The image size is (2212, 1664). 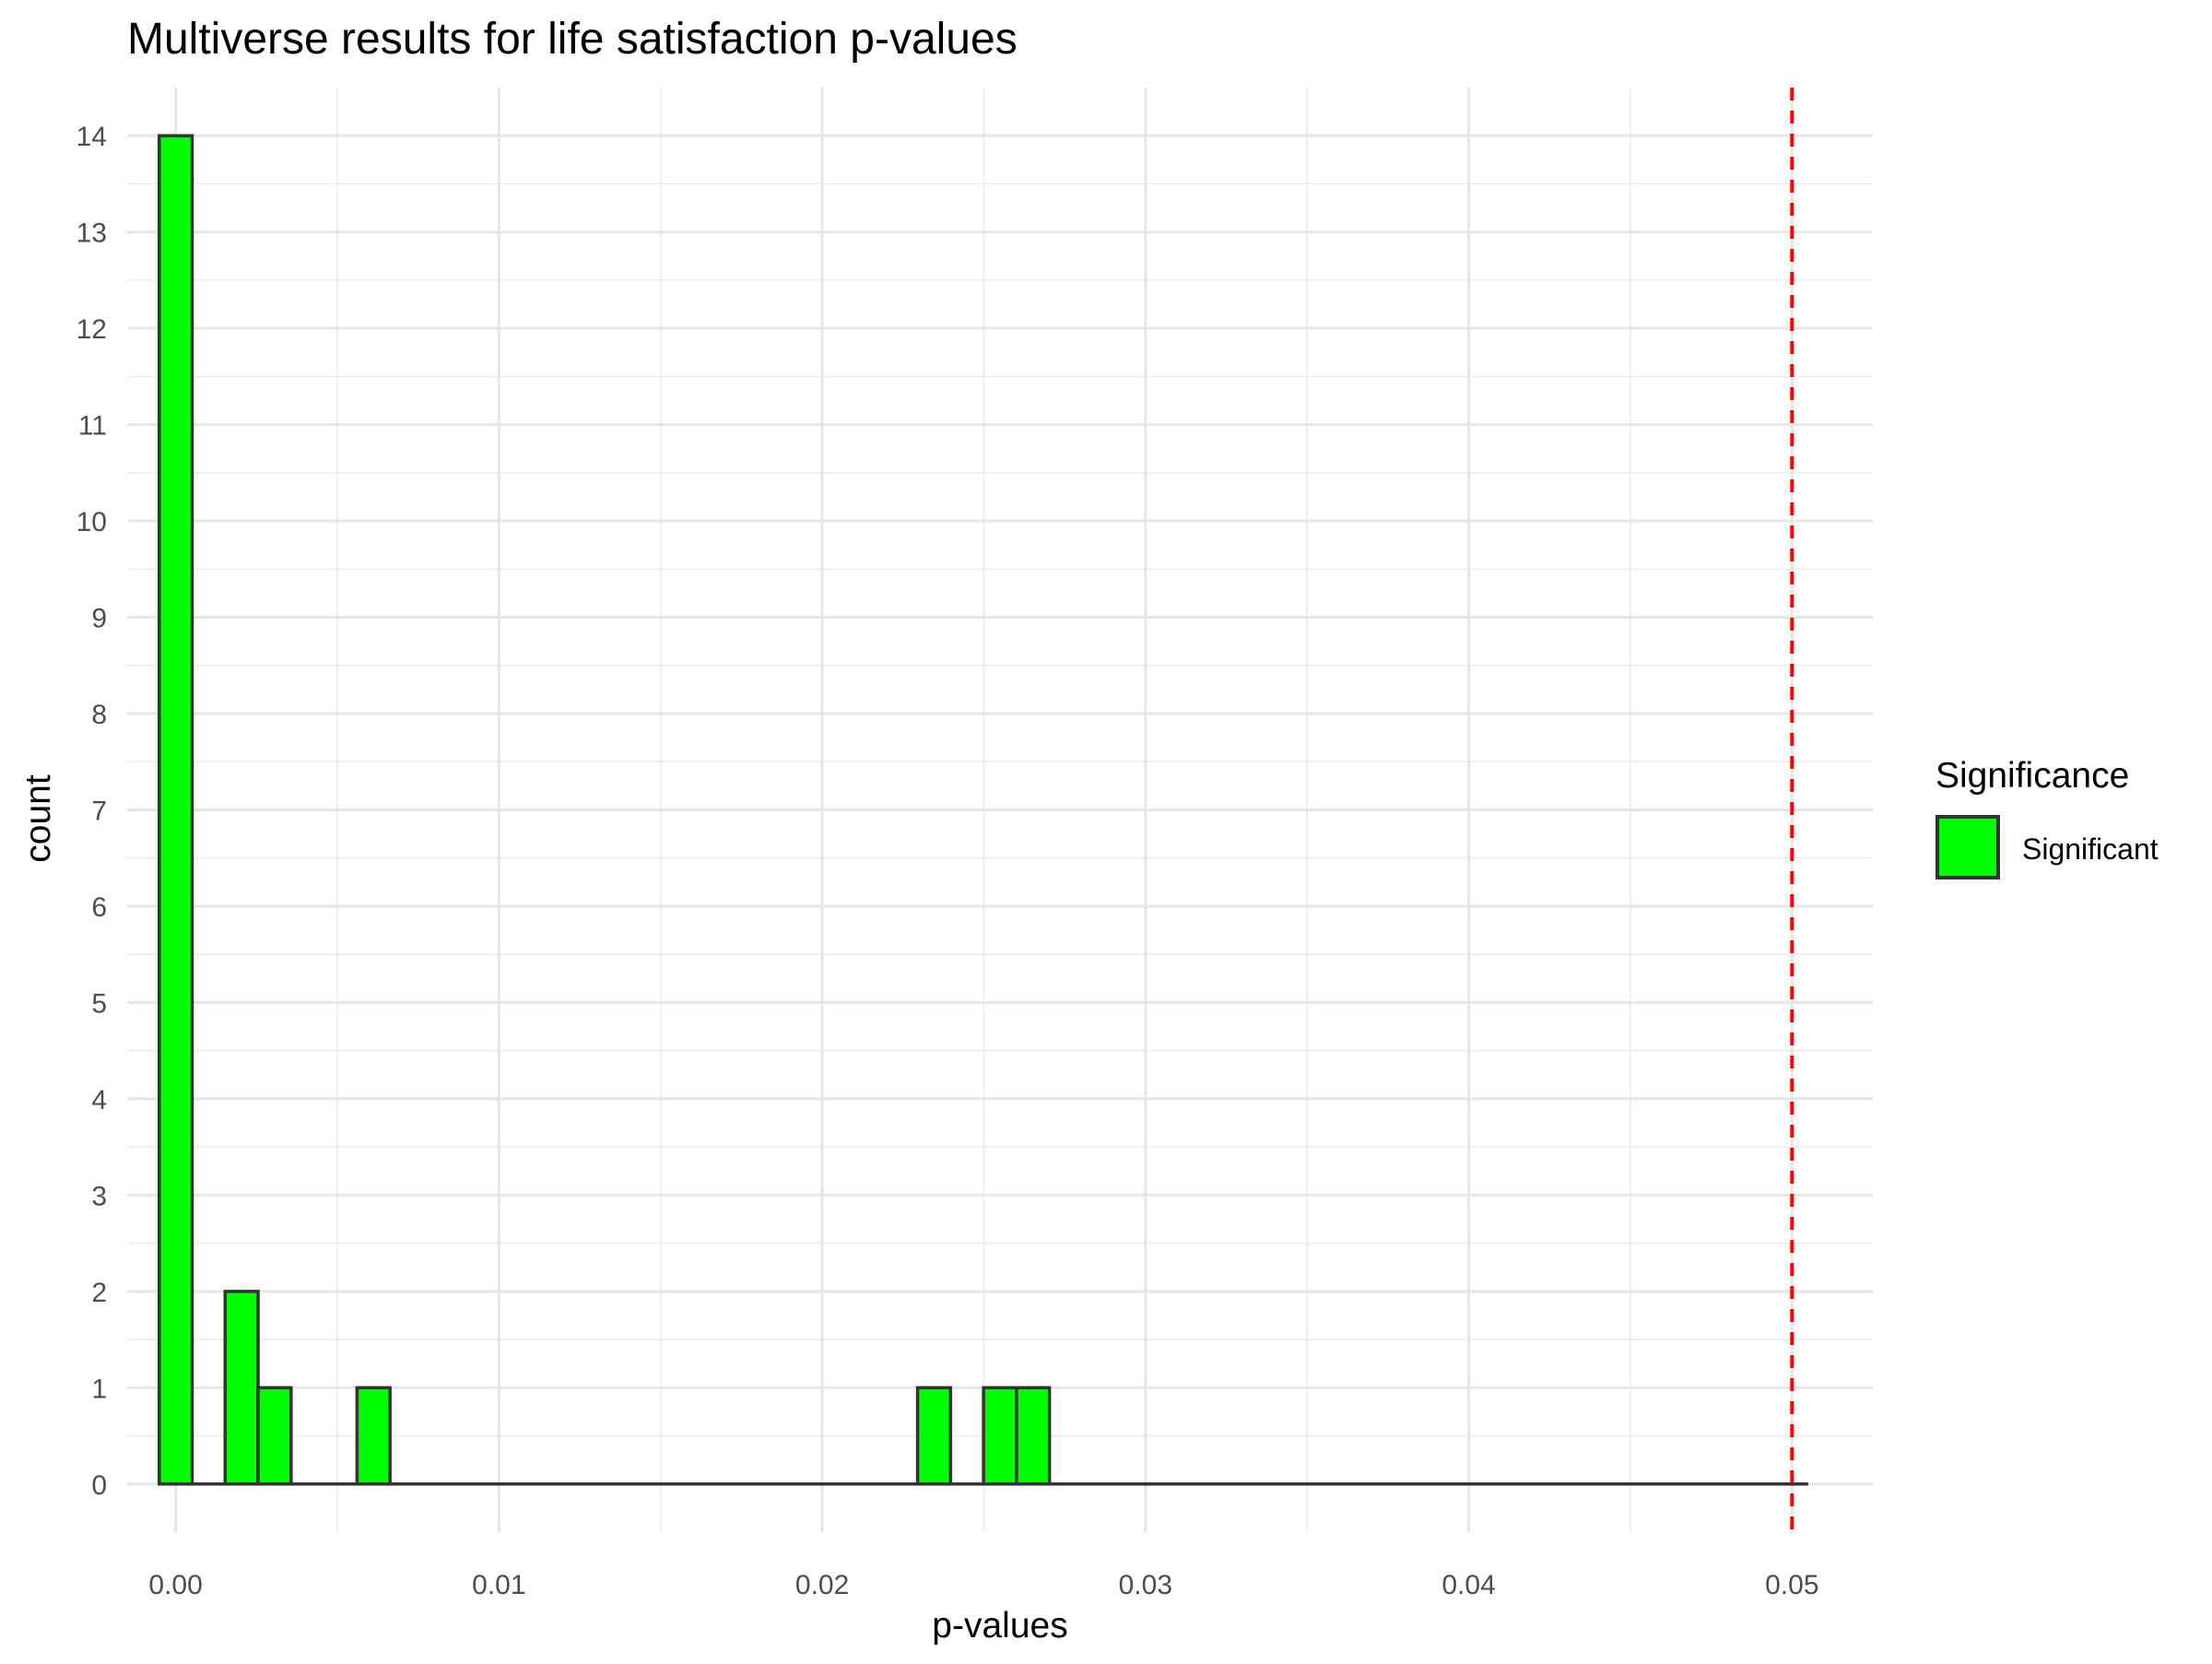 What do you see at coordinates (91, 329) in the screenshot?
I see `y-tick-label: 12` at bounding box center [91, 329].